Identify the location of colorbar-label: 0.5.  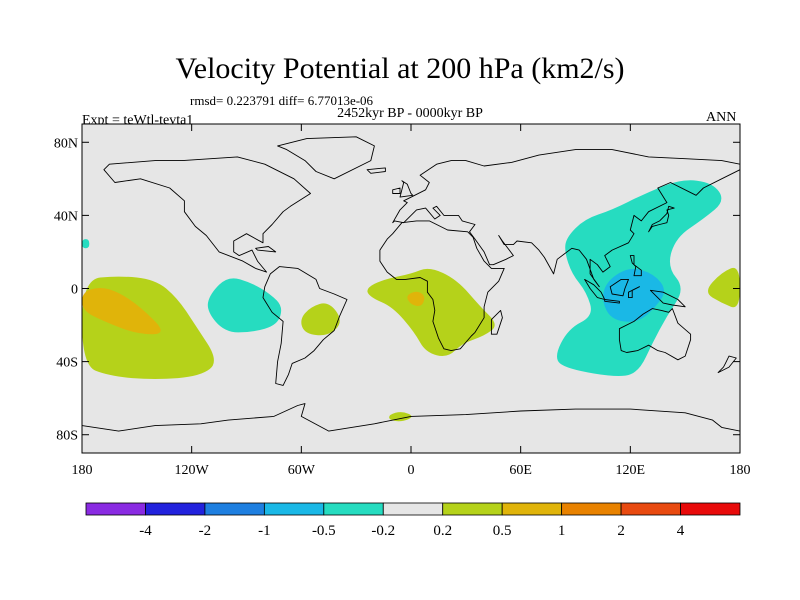
(502, 531).